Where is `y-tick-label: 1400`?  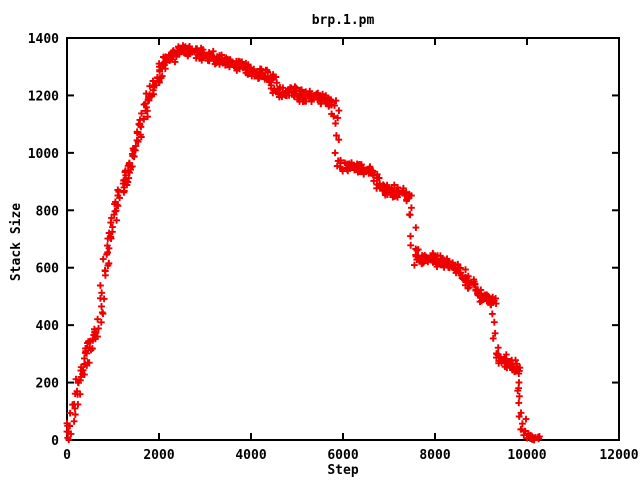
y-tick-label: 1400 is located at coordinates (43, 39).